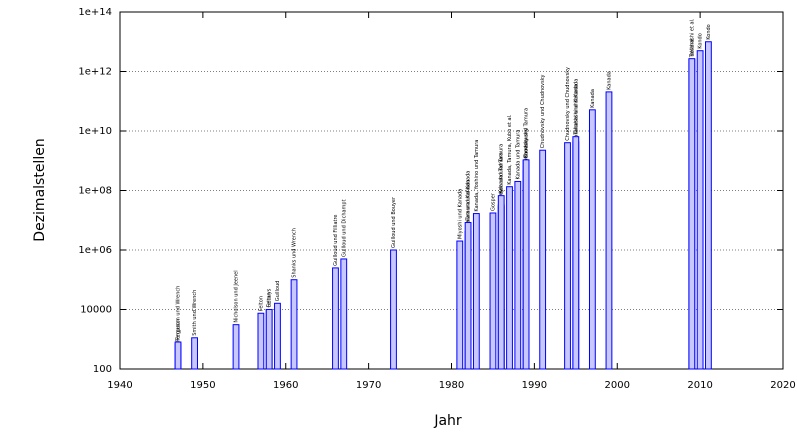 This screenshot has width=797, height=432. What do you see at coordinates (336, 239) in the screenshot?
I see `bar-label: Guilloud und Filliatre` at bounding box center [336, 239].